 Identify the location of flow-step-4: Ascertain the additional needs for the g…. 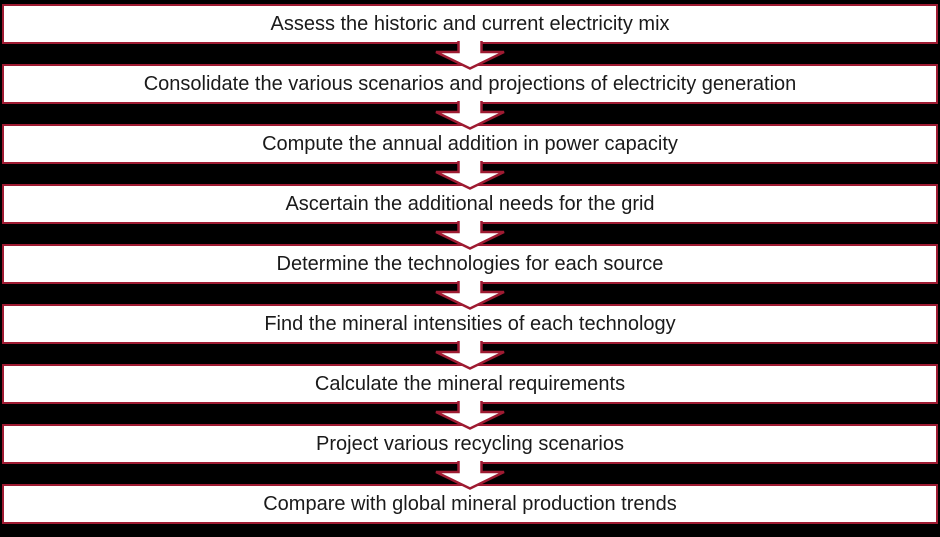
(470, 204).